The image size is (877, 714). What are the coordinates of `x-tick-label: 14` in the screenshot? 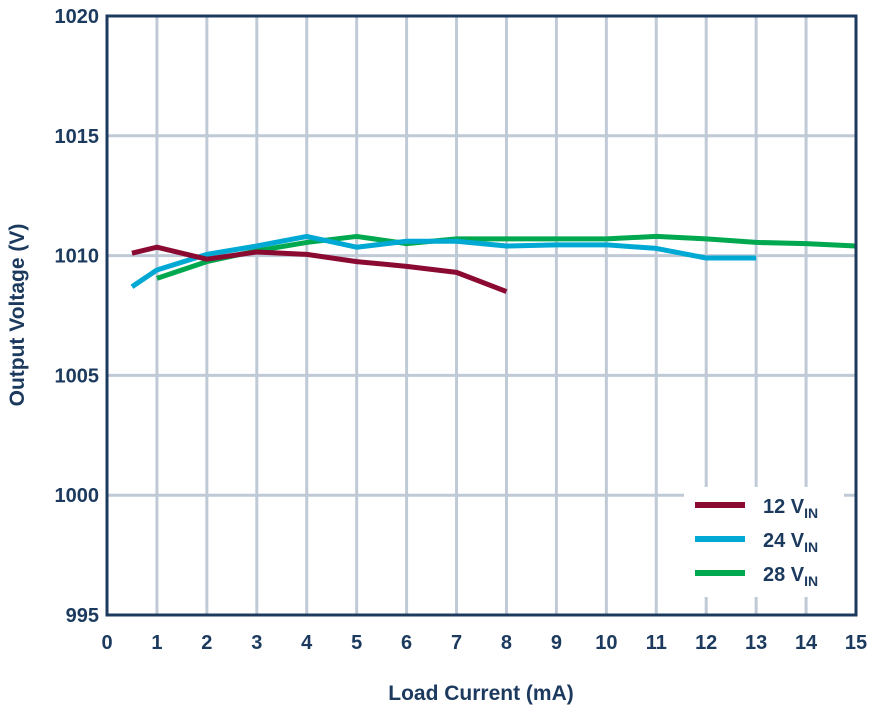 It's located at (806, 643).